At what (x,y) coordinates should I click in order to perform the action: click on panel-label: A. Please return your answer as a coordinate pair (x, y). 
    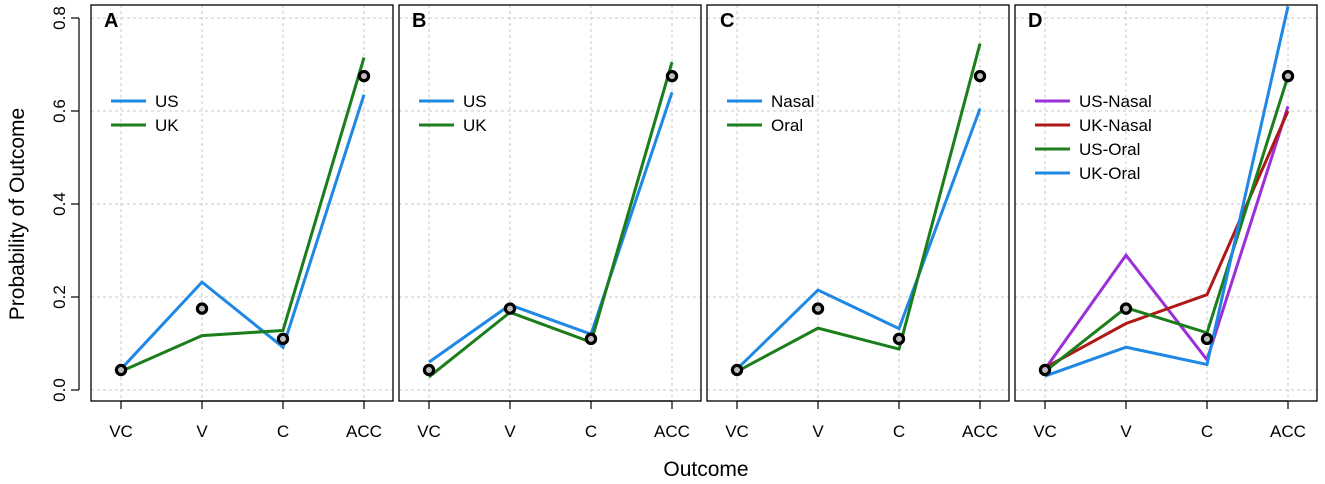
    Looking at the image, I should click on (111, 21).